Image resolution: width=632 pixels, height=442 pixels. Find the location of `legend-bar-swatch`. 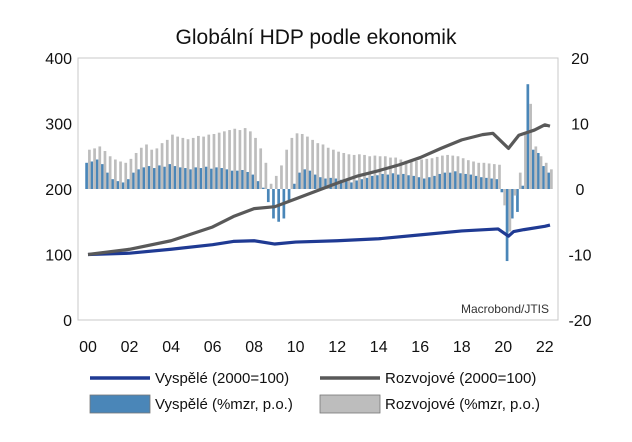

legend-bar-swatch is located at coordinates (120, 404).